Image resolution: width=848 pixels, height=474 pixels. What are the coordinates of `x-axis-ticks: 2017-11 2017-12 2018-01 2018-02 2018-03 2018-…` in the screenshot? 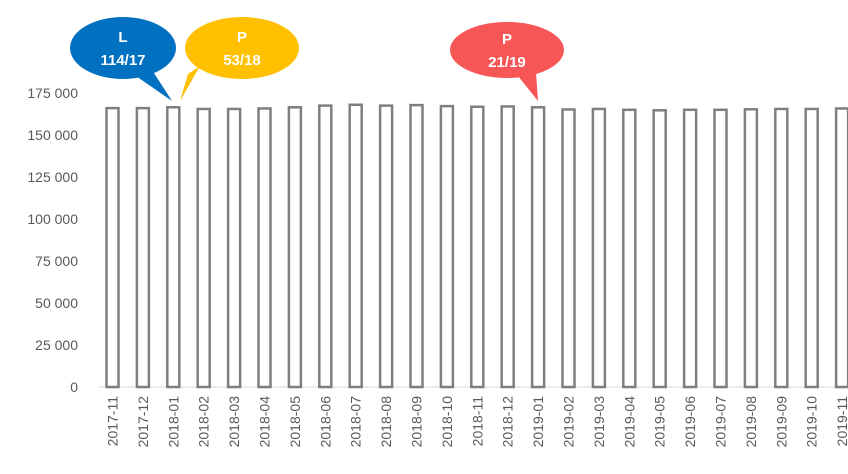 It's located at (476, 422).